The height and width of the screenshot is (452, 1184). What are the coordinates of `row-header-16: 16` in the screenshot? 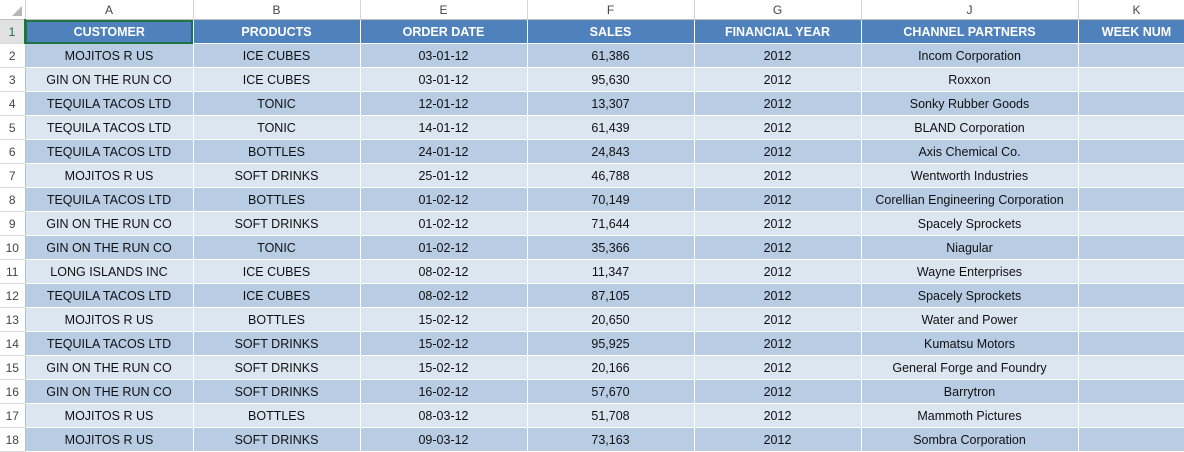 It's located at (13, 391).